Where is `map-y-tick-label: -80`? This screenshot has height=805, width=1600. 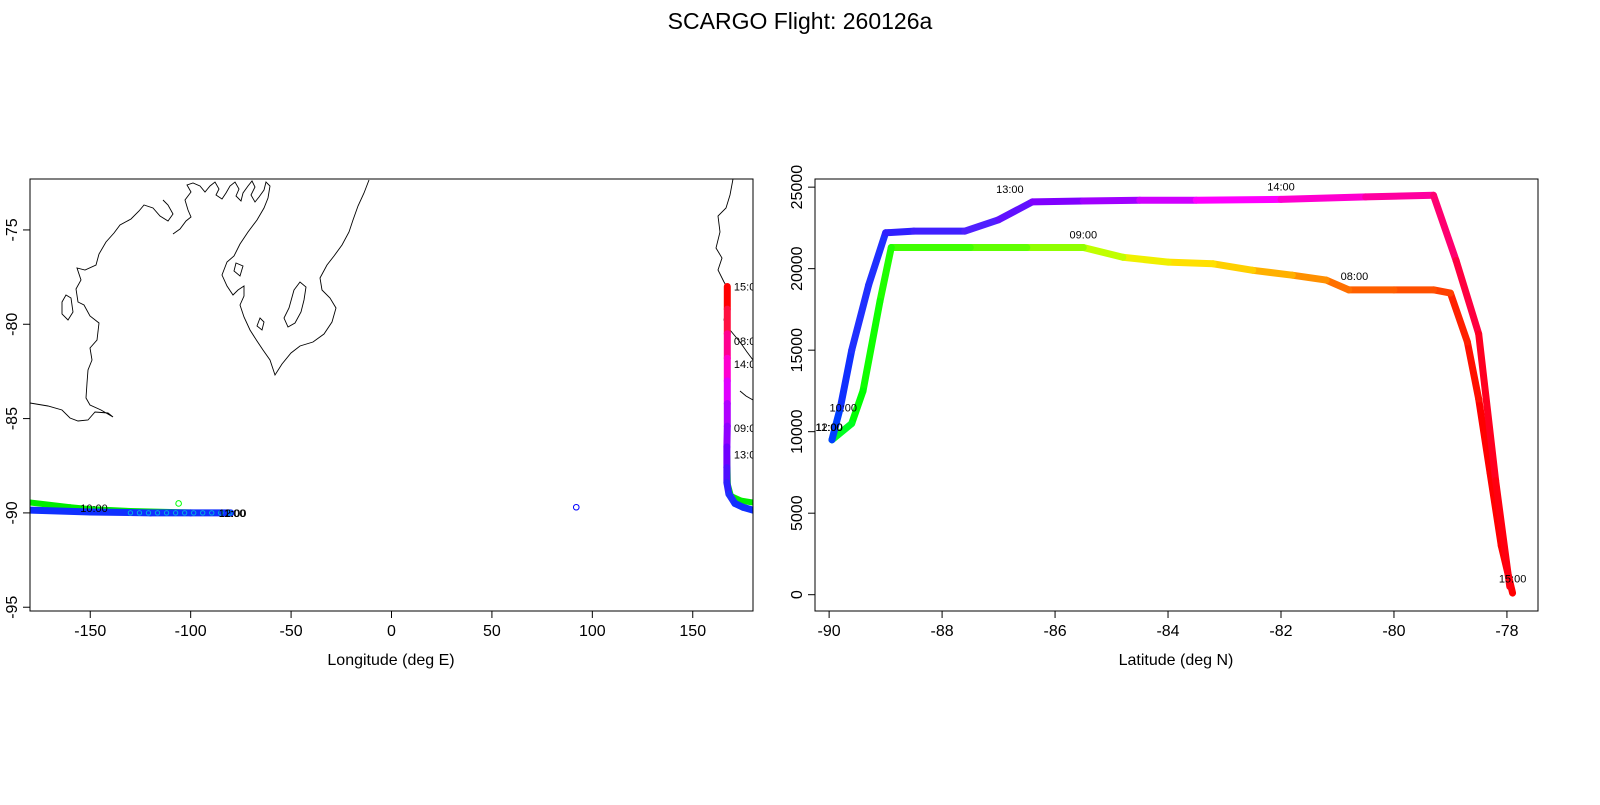 map-y-tick-label: -80 is located at coordinates (12, 324).